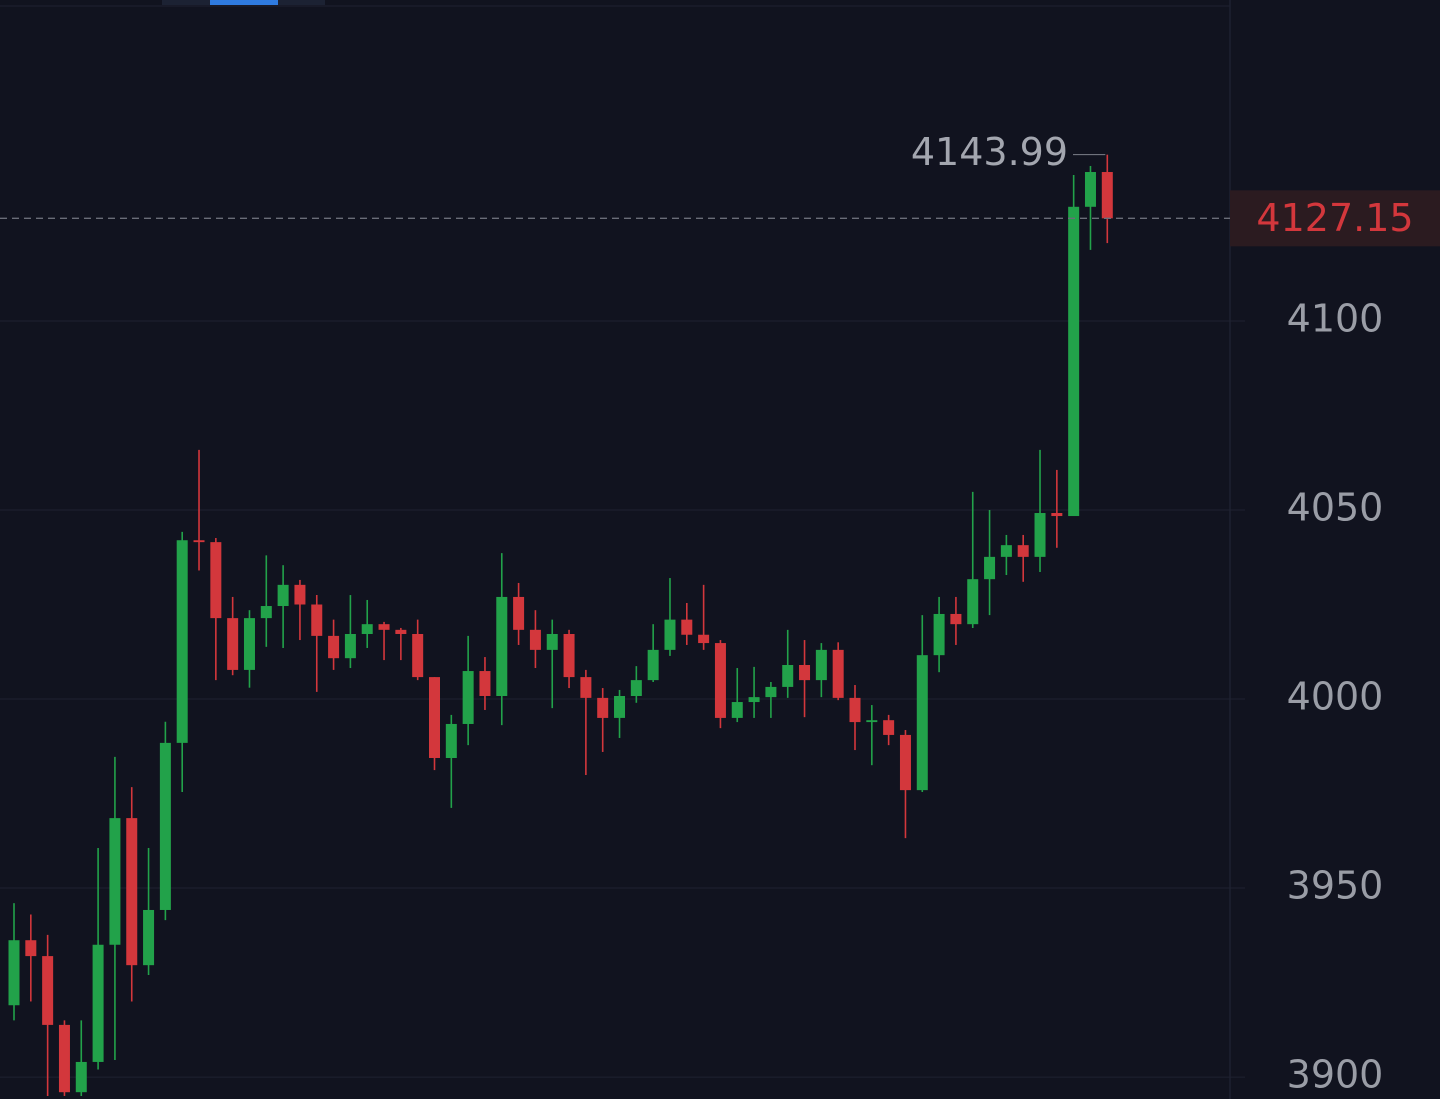 This screenshot has width=1440, height=1099. I want to click on max-label: 4143.99, so click(989, 152).